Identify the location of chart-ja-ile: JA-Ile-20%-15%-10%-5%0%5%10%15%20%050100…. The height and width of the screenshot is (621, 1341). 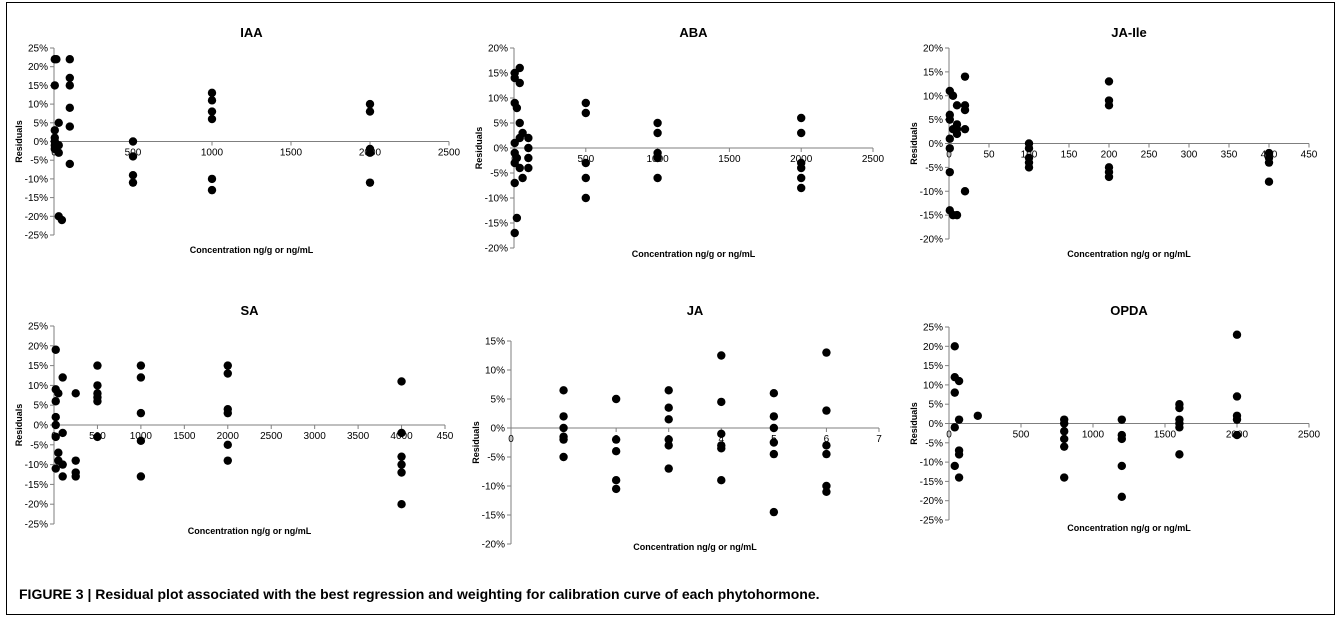
(1113, 142).